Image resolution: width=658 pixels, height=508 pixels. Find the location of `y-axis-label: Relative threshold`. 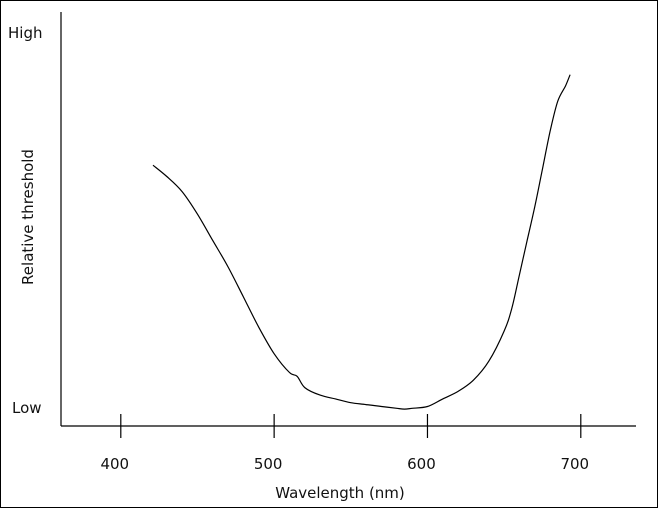

y-axis-label: Relative threshold is located at coordinates (28, 217).